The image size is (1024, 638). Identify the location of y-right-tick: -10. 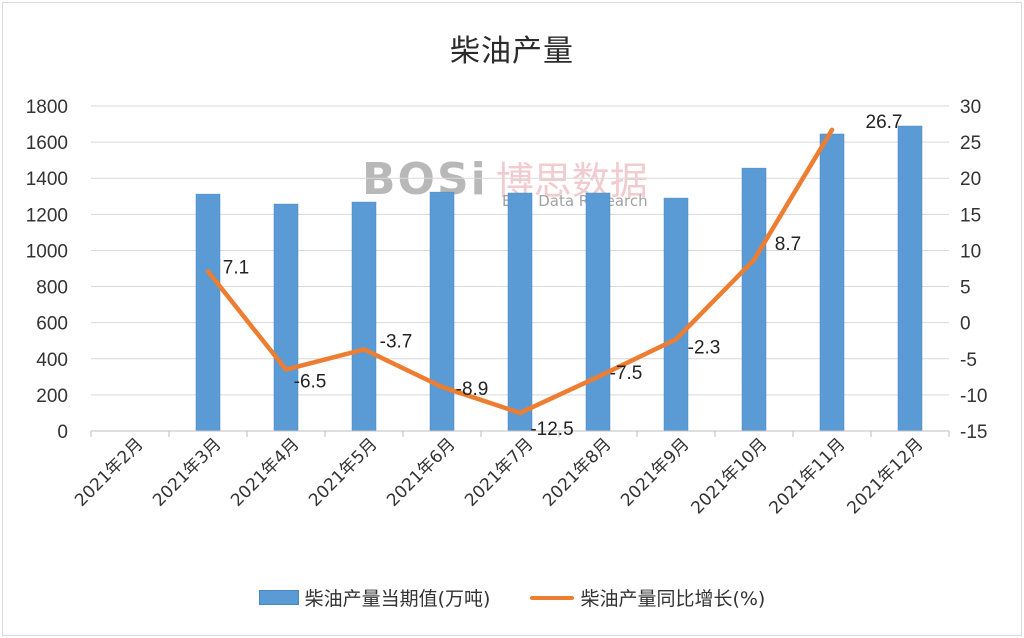
(973, 396).